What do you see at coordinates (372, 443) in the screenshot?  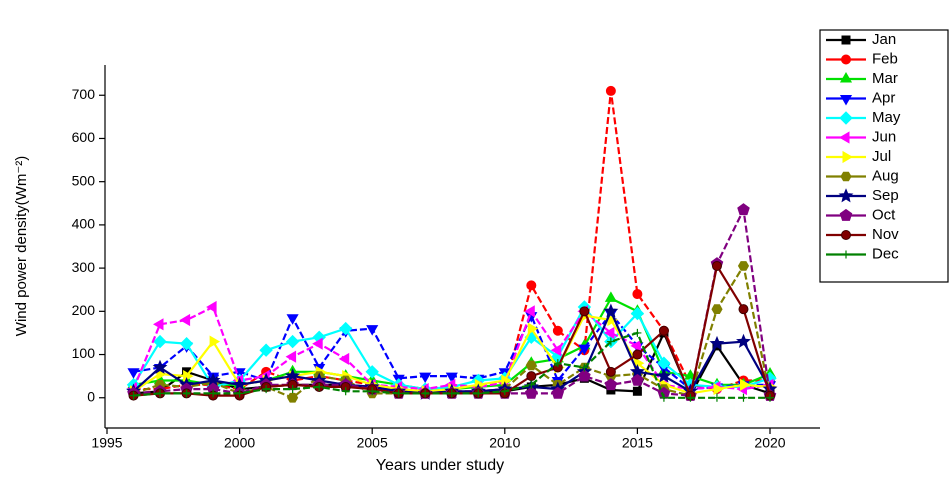 I see `x-tick-label: 2005` at bounding box center [372, 443].